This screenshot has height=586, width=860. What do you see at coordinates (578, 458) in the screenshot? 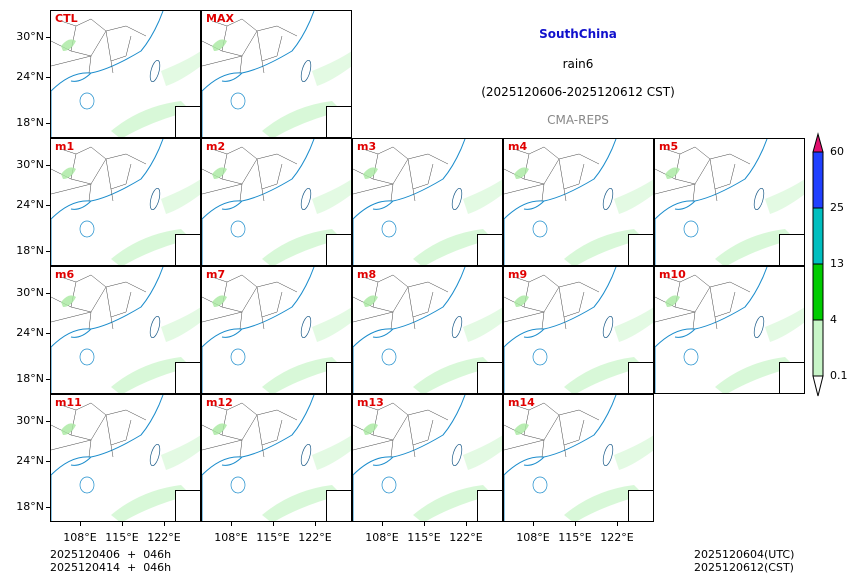
I see `map-panel: m14` at bounding box center [578, 458].